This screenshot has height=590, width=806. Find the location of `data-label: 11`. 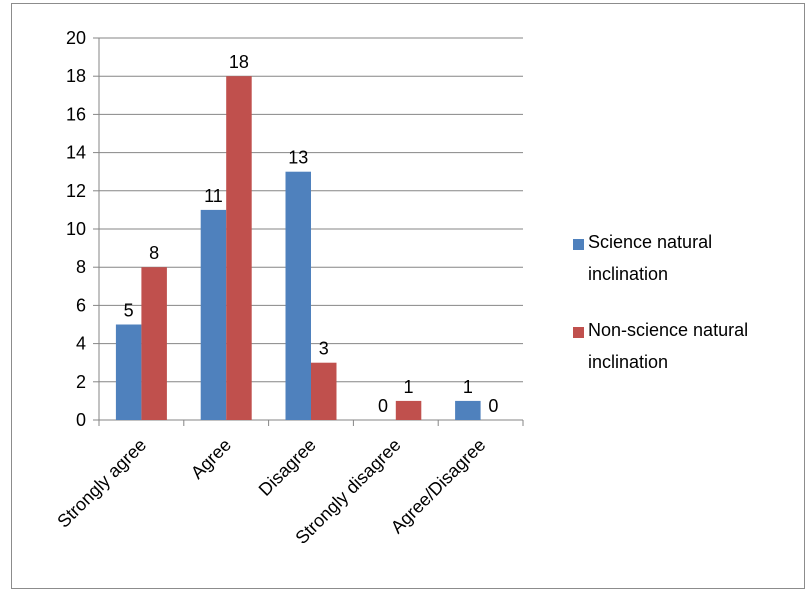

data-label: 11 is located at coordinates (213, 196).